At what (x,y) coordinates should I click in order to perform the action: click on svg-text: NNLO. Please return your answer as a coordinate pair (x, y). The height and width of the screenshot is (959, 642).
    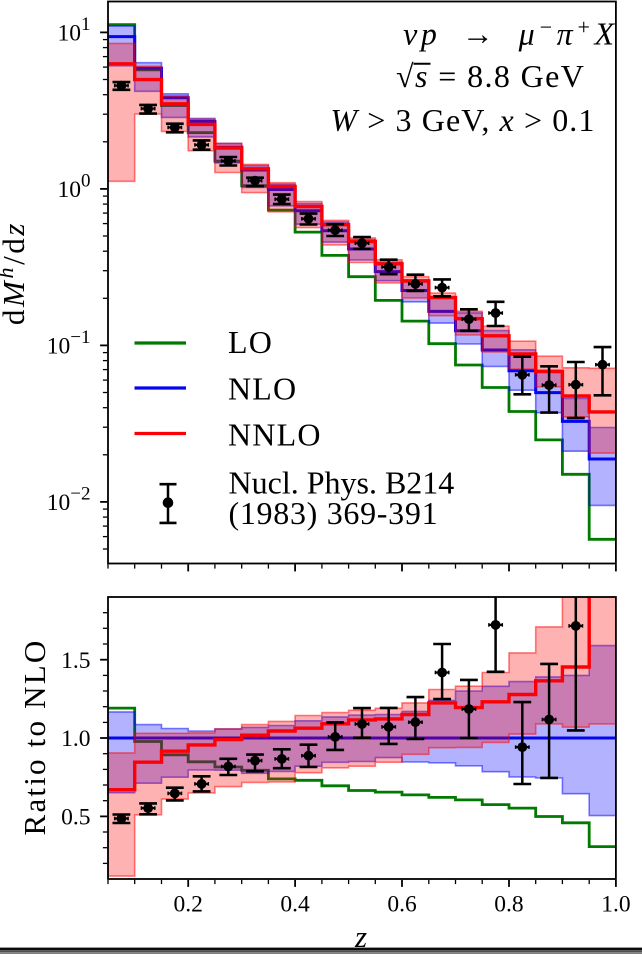
    Looking at the image, I should click on (275, 435).